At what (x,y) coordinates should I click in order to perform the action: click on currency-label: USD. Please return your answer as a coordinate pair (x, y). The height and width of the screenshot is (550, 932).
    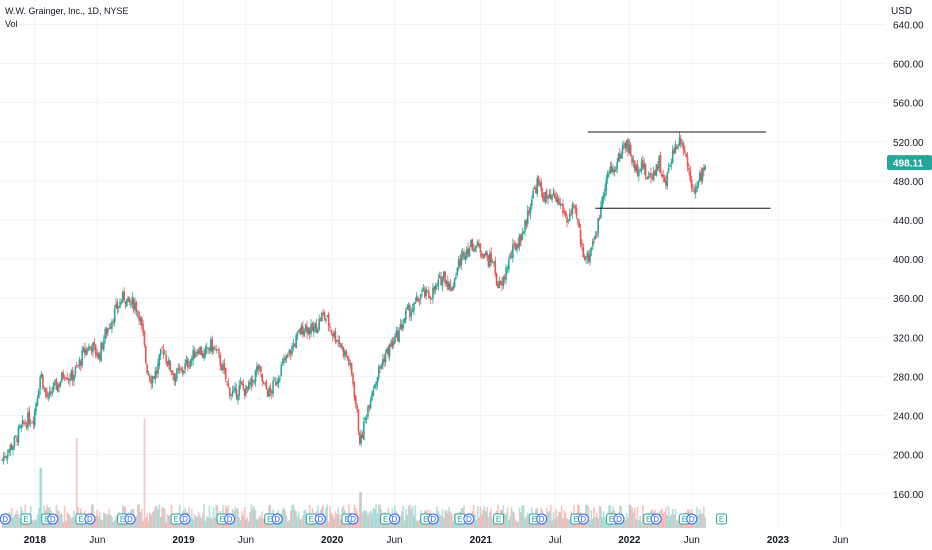
    Looking at the image, I should click on (902, 11).